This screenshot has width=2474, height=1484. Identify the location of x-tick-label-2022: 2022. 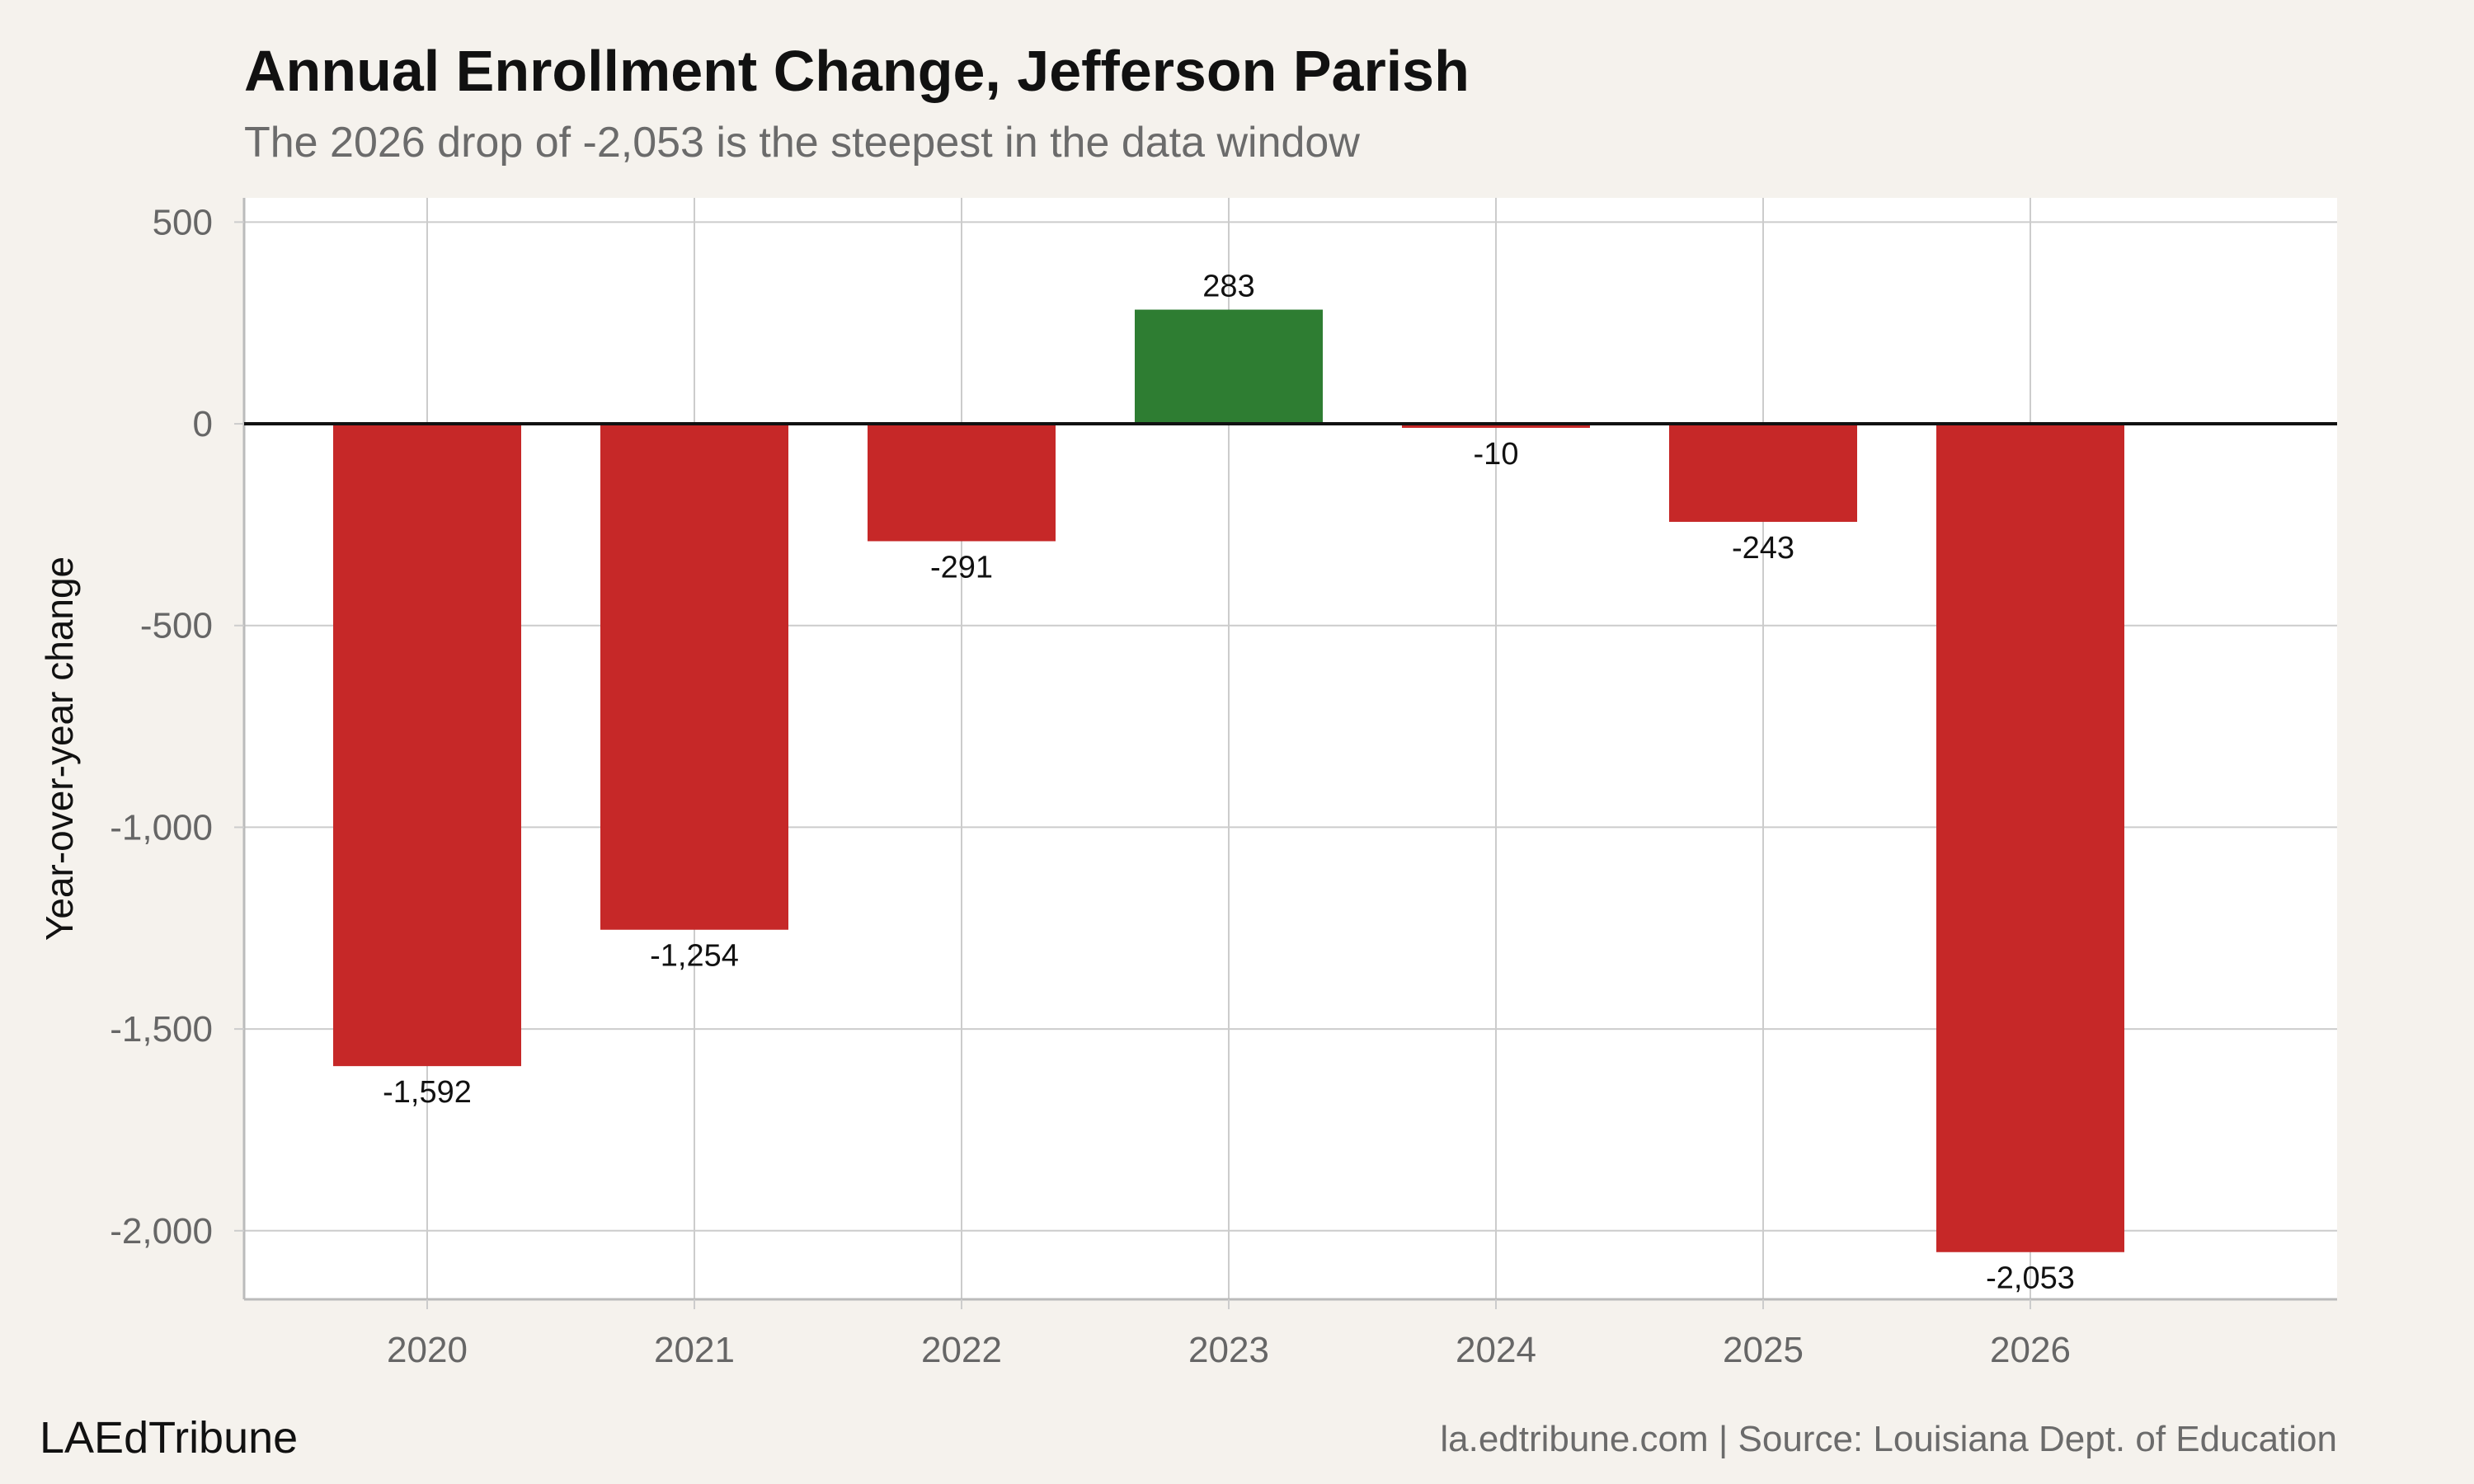
(961, 1350).